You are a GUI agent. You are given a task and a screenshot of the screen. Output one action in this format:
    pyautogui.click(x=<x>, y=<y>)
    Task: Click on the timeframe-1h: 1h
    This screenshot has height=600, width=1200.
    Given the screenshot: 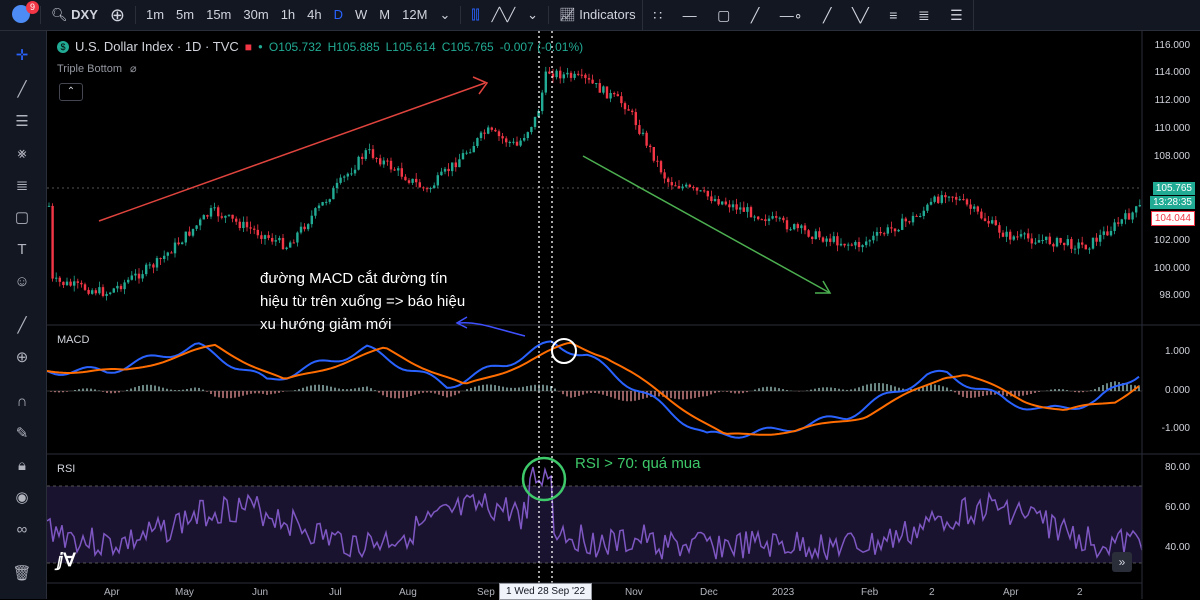 What is the action you would take?
    pyautogui.click(x=288, y=14)
    